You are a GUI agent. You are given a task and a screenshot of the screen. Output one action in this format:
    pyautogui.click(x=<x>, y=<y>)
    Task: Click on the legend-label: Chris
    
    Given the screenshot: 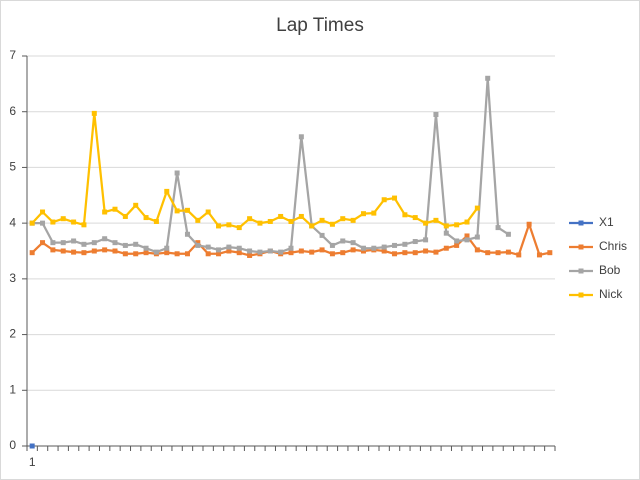 What is the action you would take?
    pyautogui.click(x=613, y=246)
    